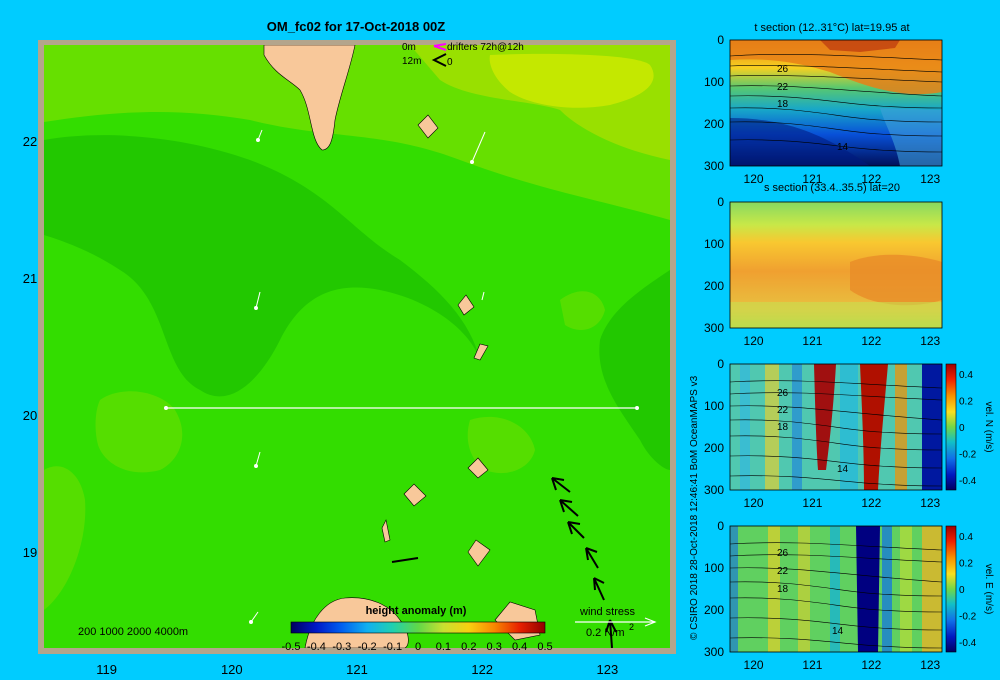 This screenshot has height=680, width=1000. I want to click on legend-0m-label: 0m, so click(409, 47).